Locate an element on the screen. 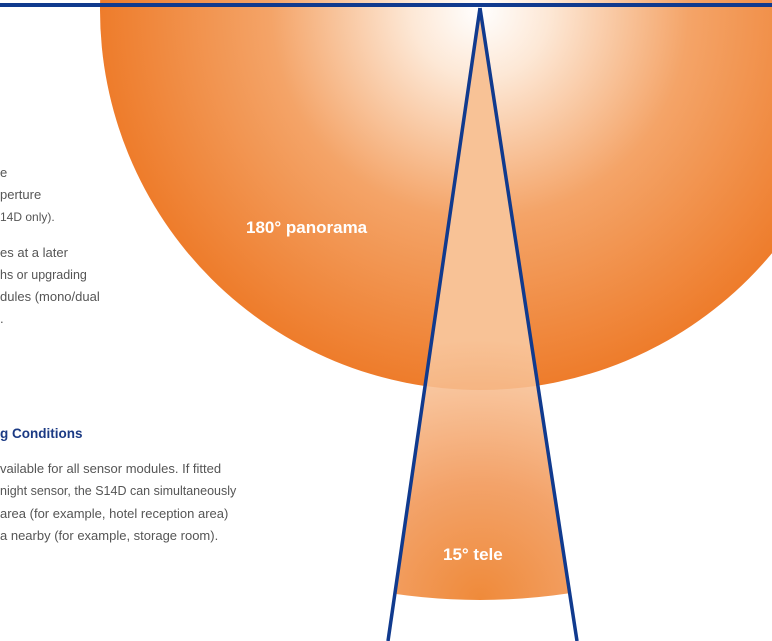 The height and width of the screenshot is (641, 772). tele-boundary-left is located at coordinates (434, 324).